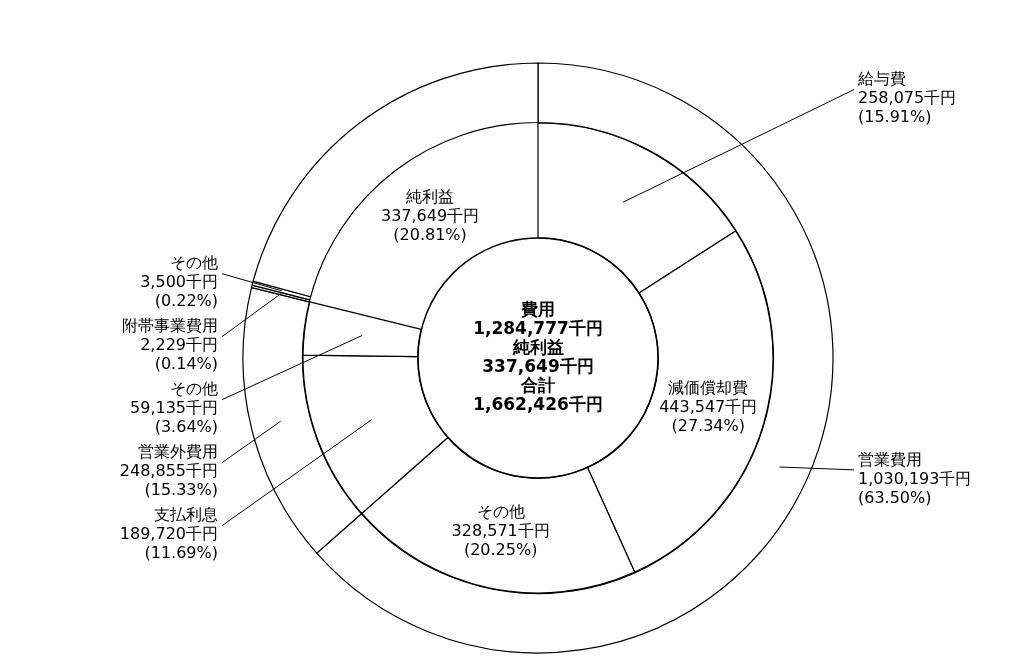  I want to click on text: 費用, so click(537, 308).